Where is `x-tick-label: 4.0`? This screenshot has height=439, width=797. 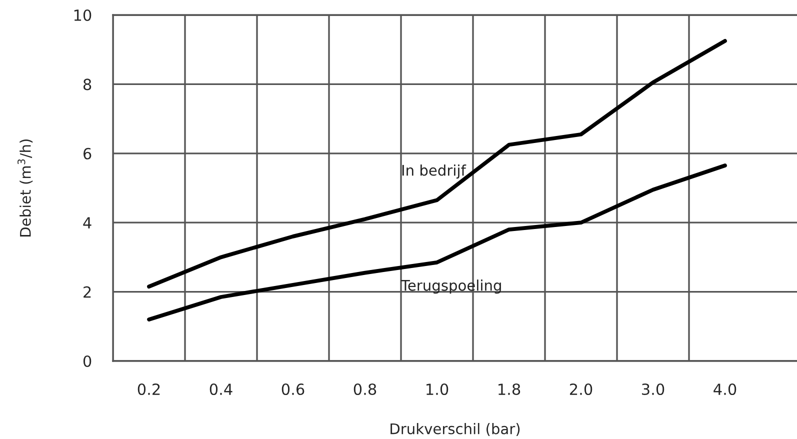 x-tick-label: 4.0 is located at coordinates (725, 389).